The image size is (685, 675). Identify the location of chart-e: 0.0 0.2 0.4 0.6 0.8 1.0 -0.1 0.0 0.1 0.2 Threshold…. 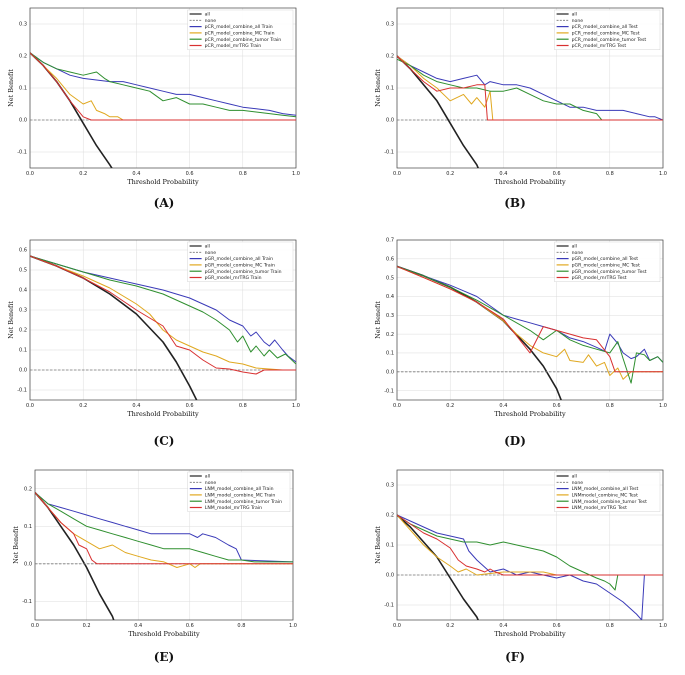
(154, 553).